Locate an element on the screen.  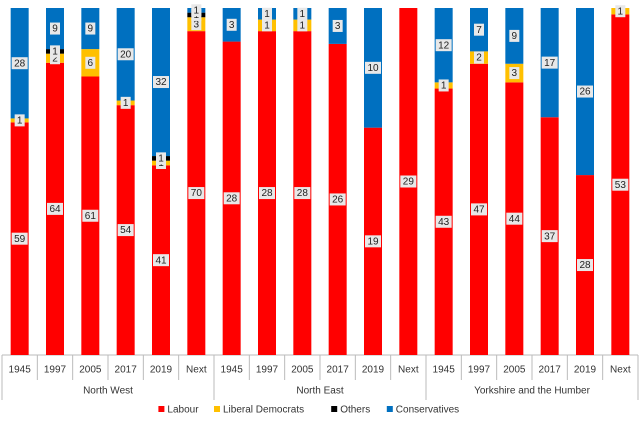
data-label: 10 is located at coordinates (373, 68).